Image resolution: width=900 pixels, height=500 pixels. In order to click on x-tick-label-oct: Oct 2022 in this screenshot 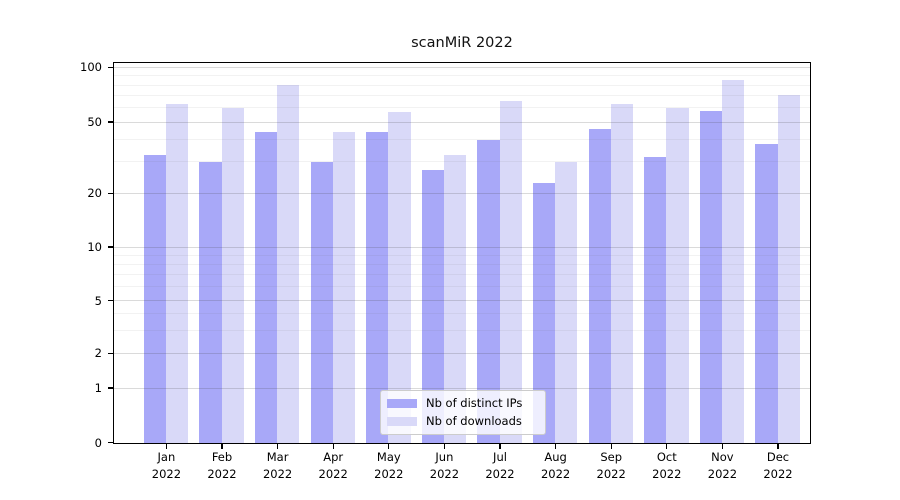, I will do `click(666, 466)`.